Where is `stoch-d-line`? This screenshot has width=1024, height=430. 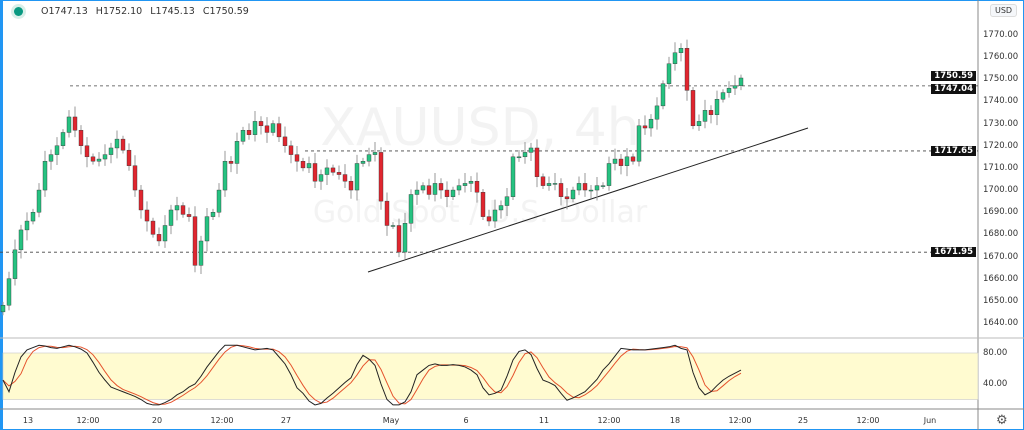
stoch-d-line is located at coordinates (372, 374).